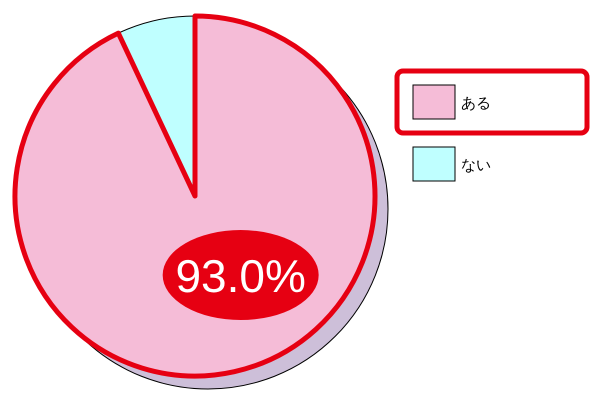  What do you see at coordinates (476, 103) in the screenshot?
I see `legend-label: ある` at bounding box center [476, 103].